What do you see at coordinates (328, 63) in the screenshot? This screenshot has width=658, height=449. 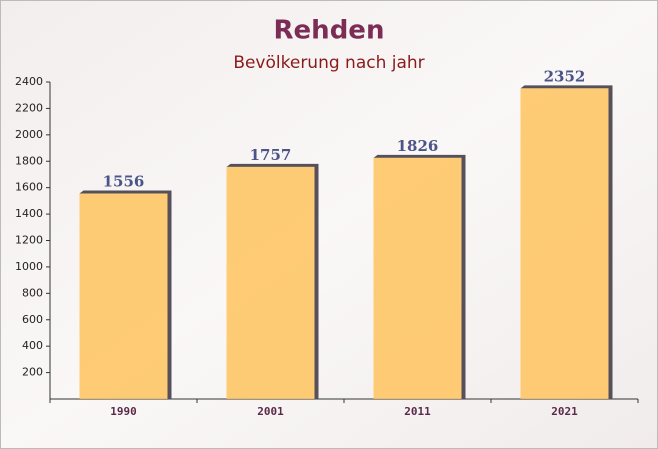 I see `chart-subtitle: Bevölkerung nach jahr` at bounding box center [328, 63].